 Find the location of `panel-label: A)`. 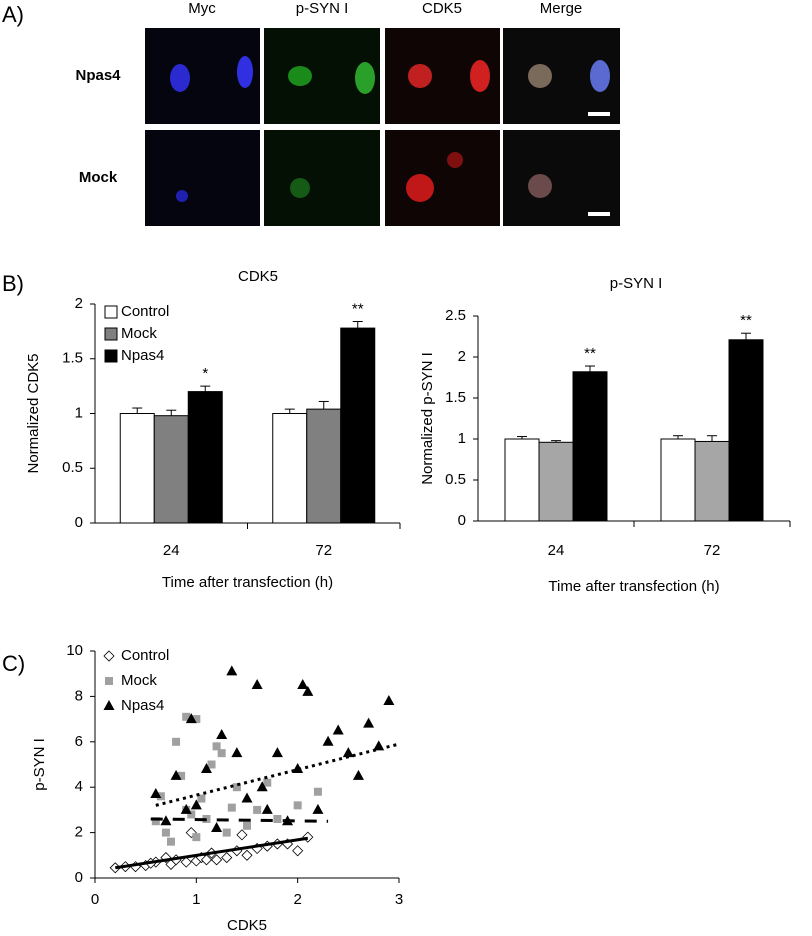

panel-label: A) is located at coordinates (13, 14).